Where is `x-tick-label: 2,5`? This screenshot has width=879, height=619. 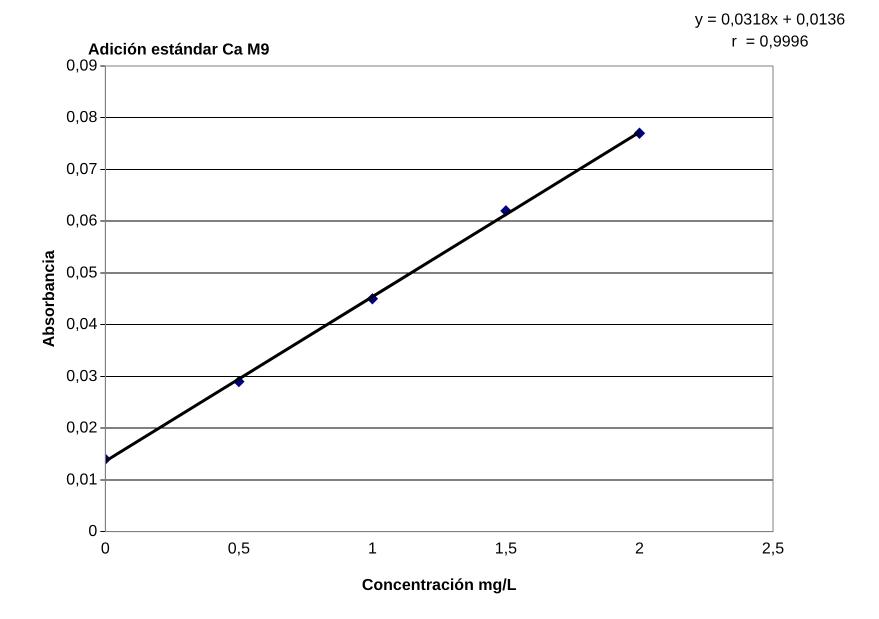 x-tick-label: 2,5 is located at coordinates (773, 549).